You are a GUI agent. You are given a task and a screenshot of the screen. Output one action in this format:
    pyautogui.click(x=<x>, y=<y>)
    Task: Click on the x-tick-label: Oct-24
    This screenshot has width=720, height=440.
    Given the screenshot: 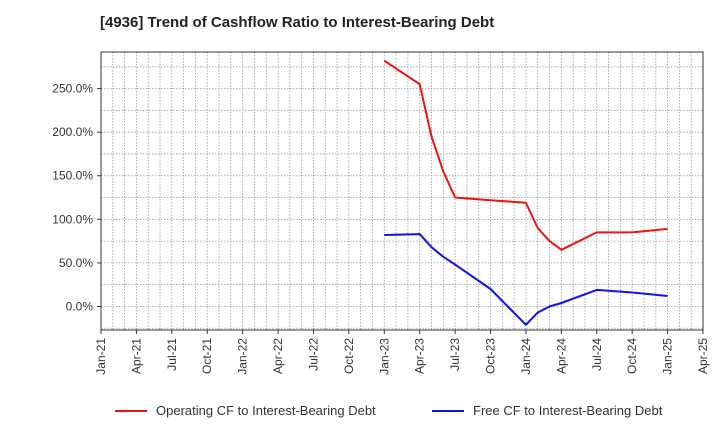 What is the action you would take?
    pyautogui.click(x=632, y=356)
    